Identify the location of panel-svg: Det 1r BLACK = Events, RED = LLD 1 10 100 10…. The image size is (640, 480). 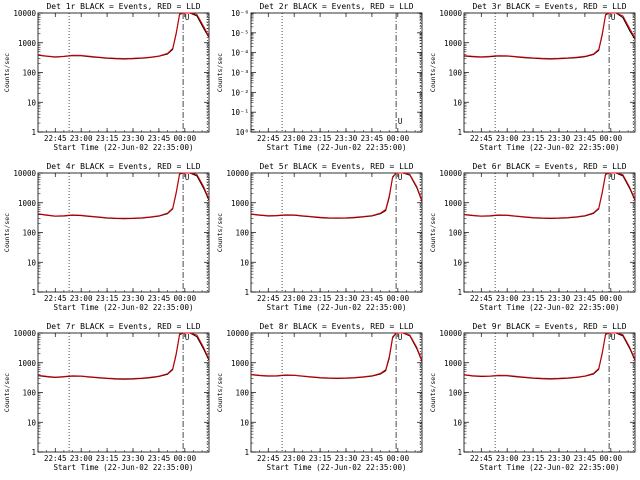
(106, 77).